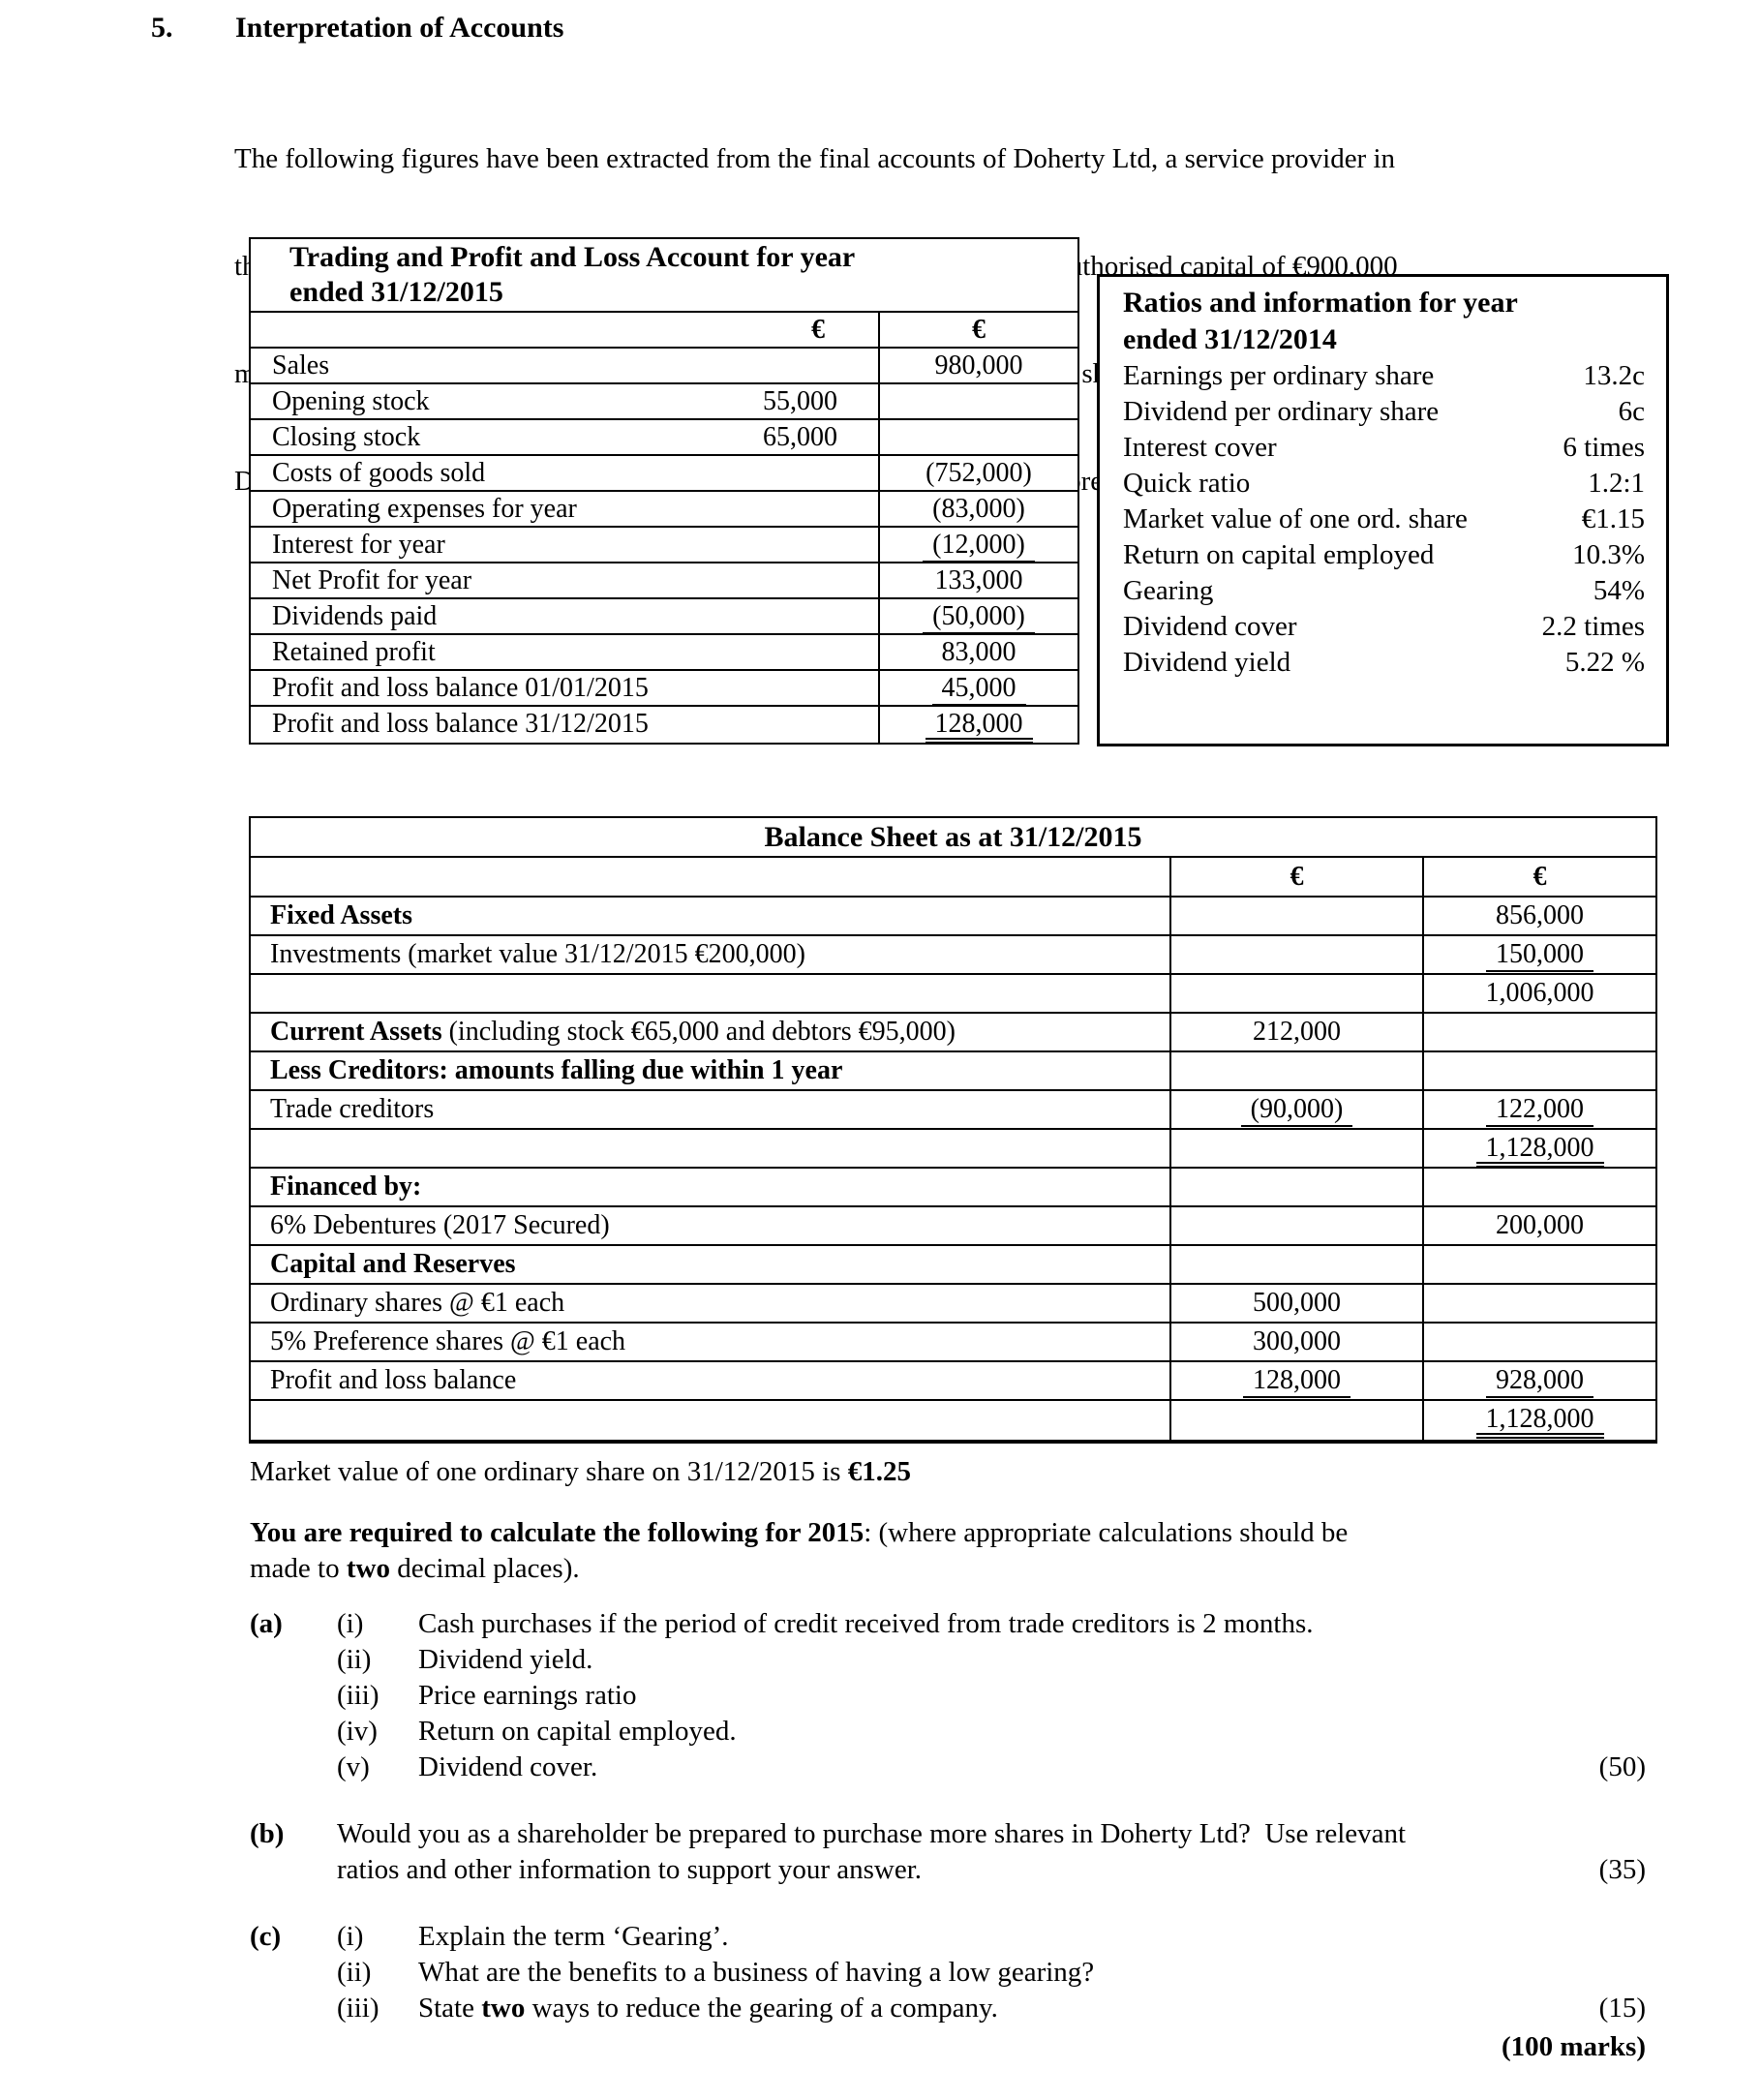  What do you see at coordinates (1604, 663) in the screenshot?
I see `ratio-value: 5.22 %` at bounding box center [1604, 663].